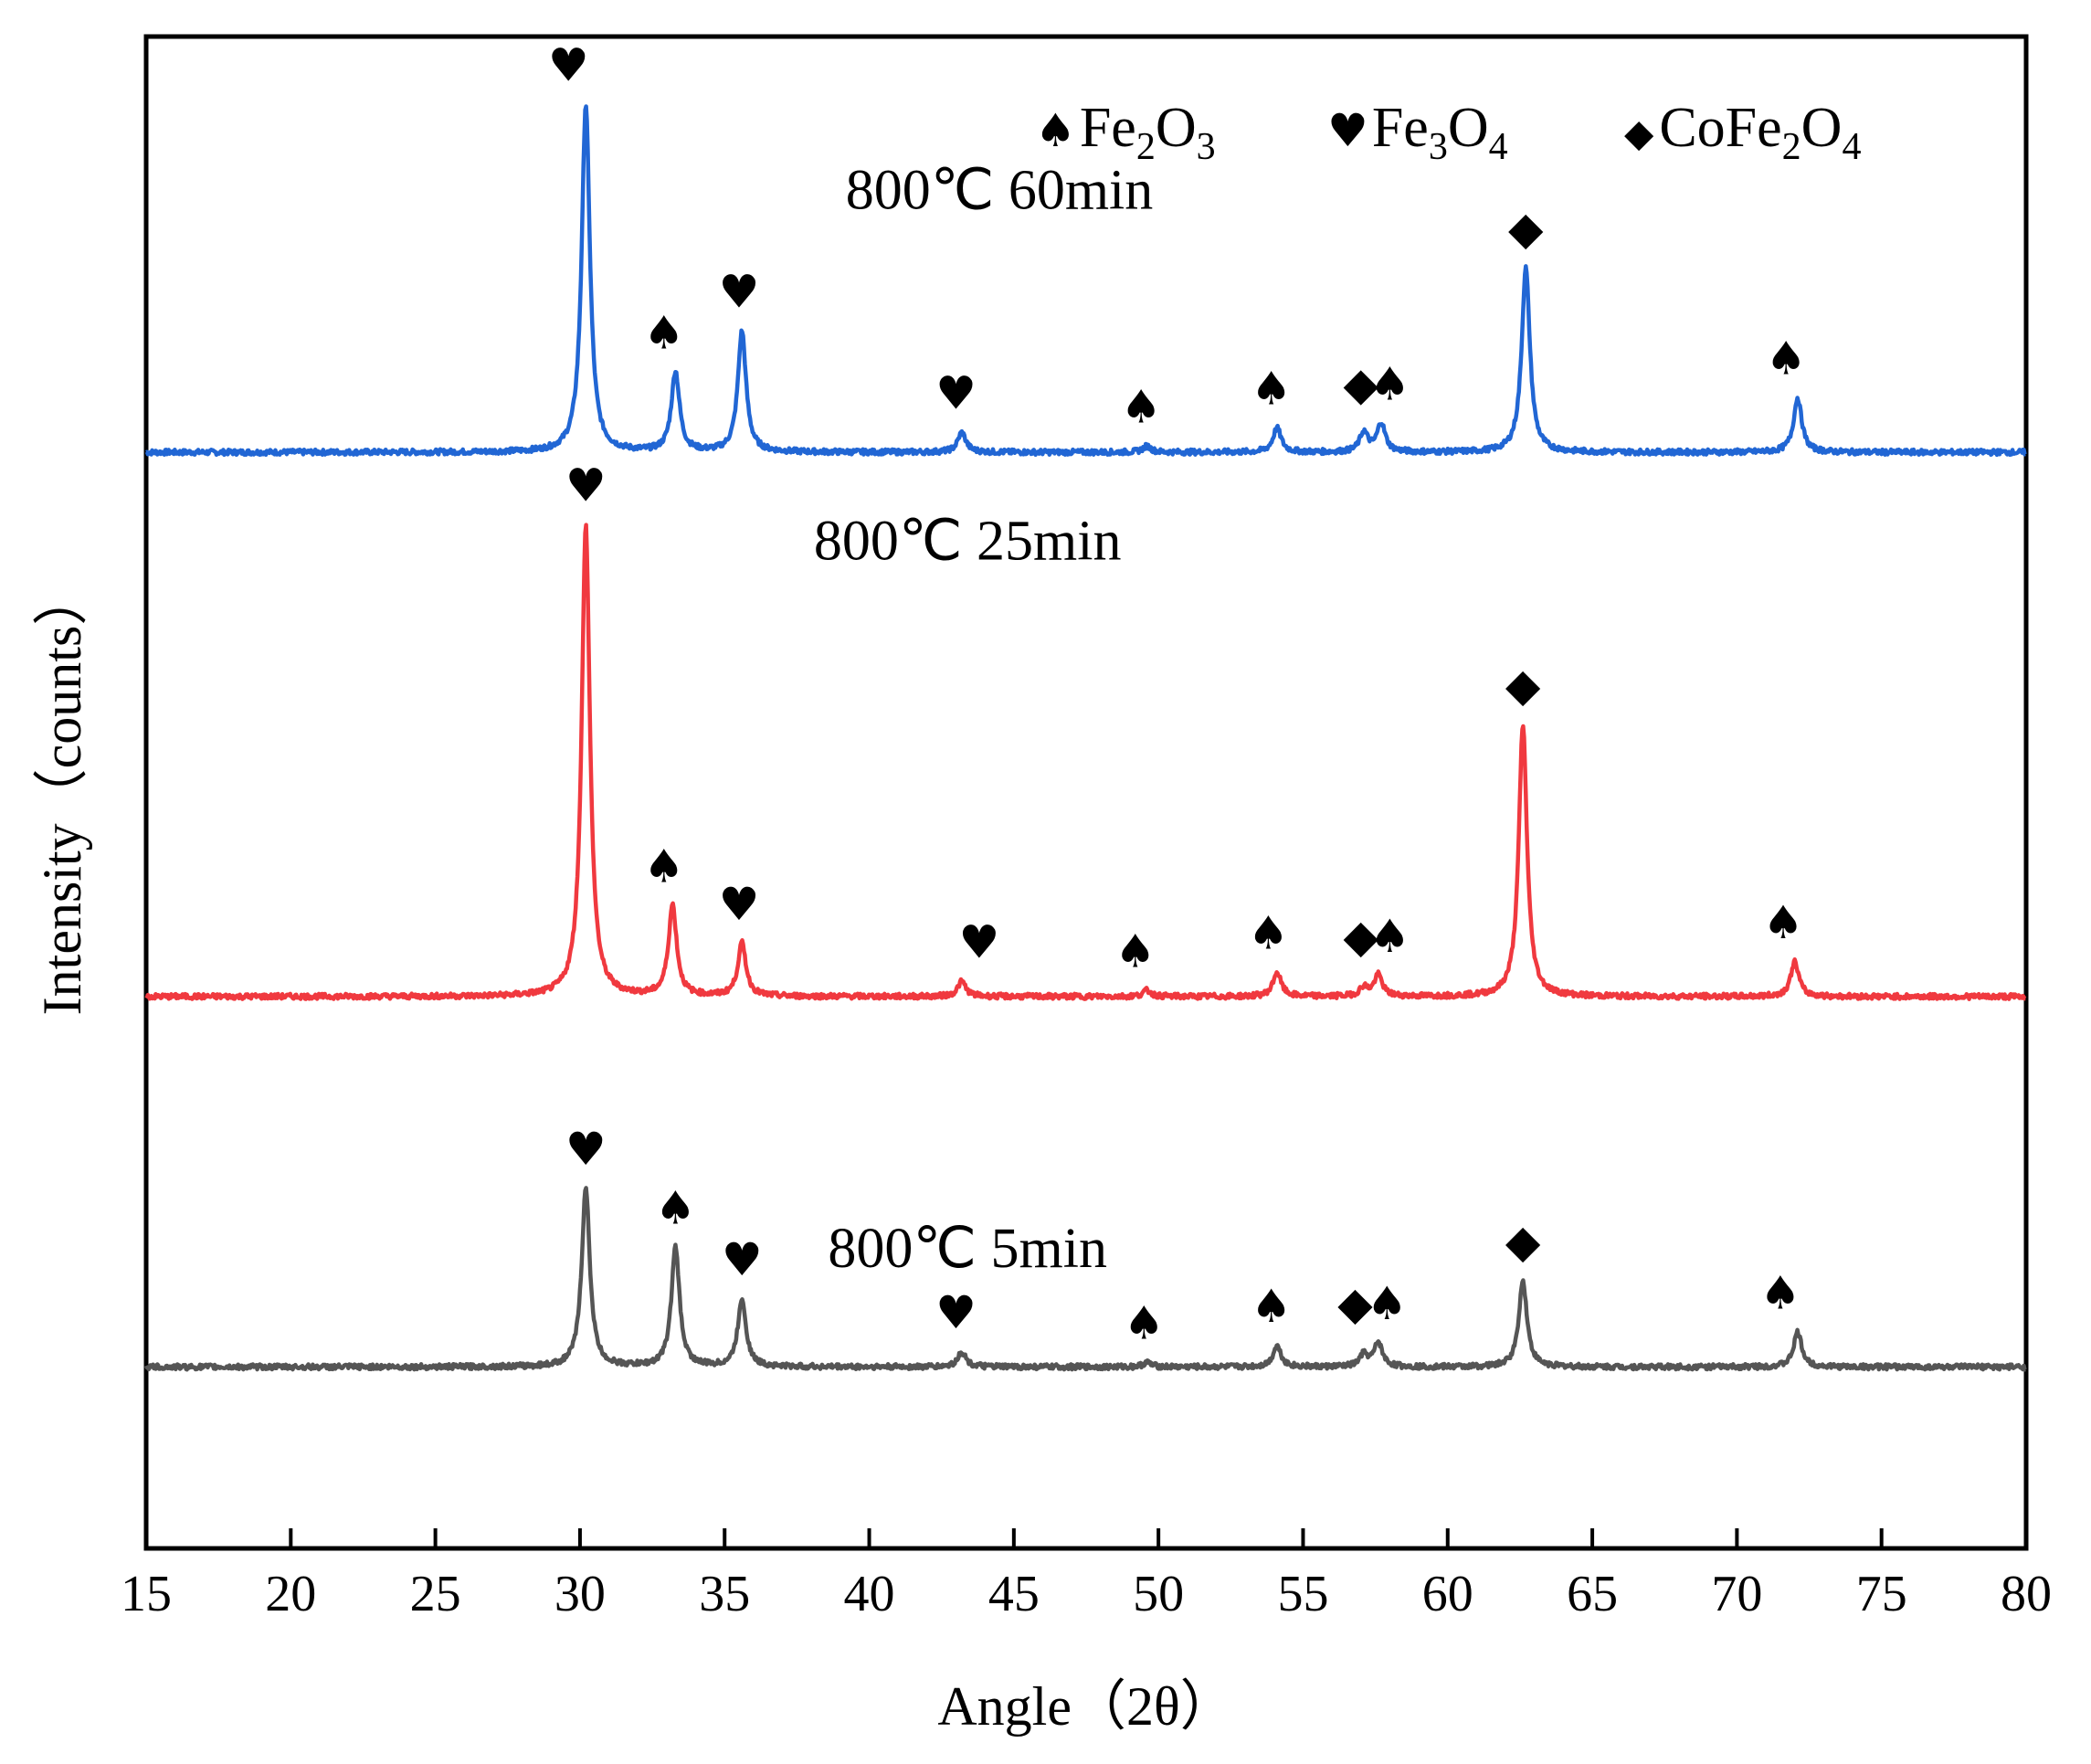 This screenshot has height=1764, width=2091. I want to click on x-tick-label: 40, so click(869, 1594).